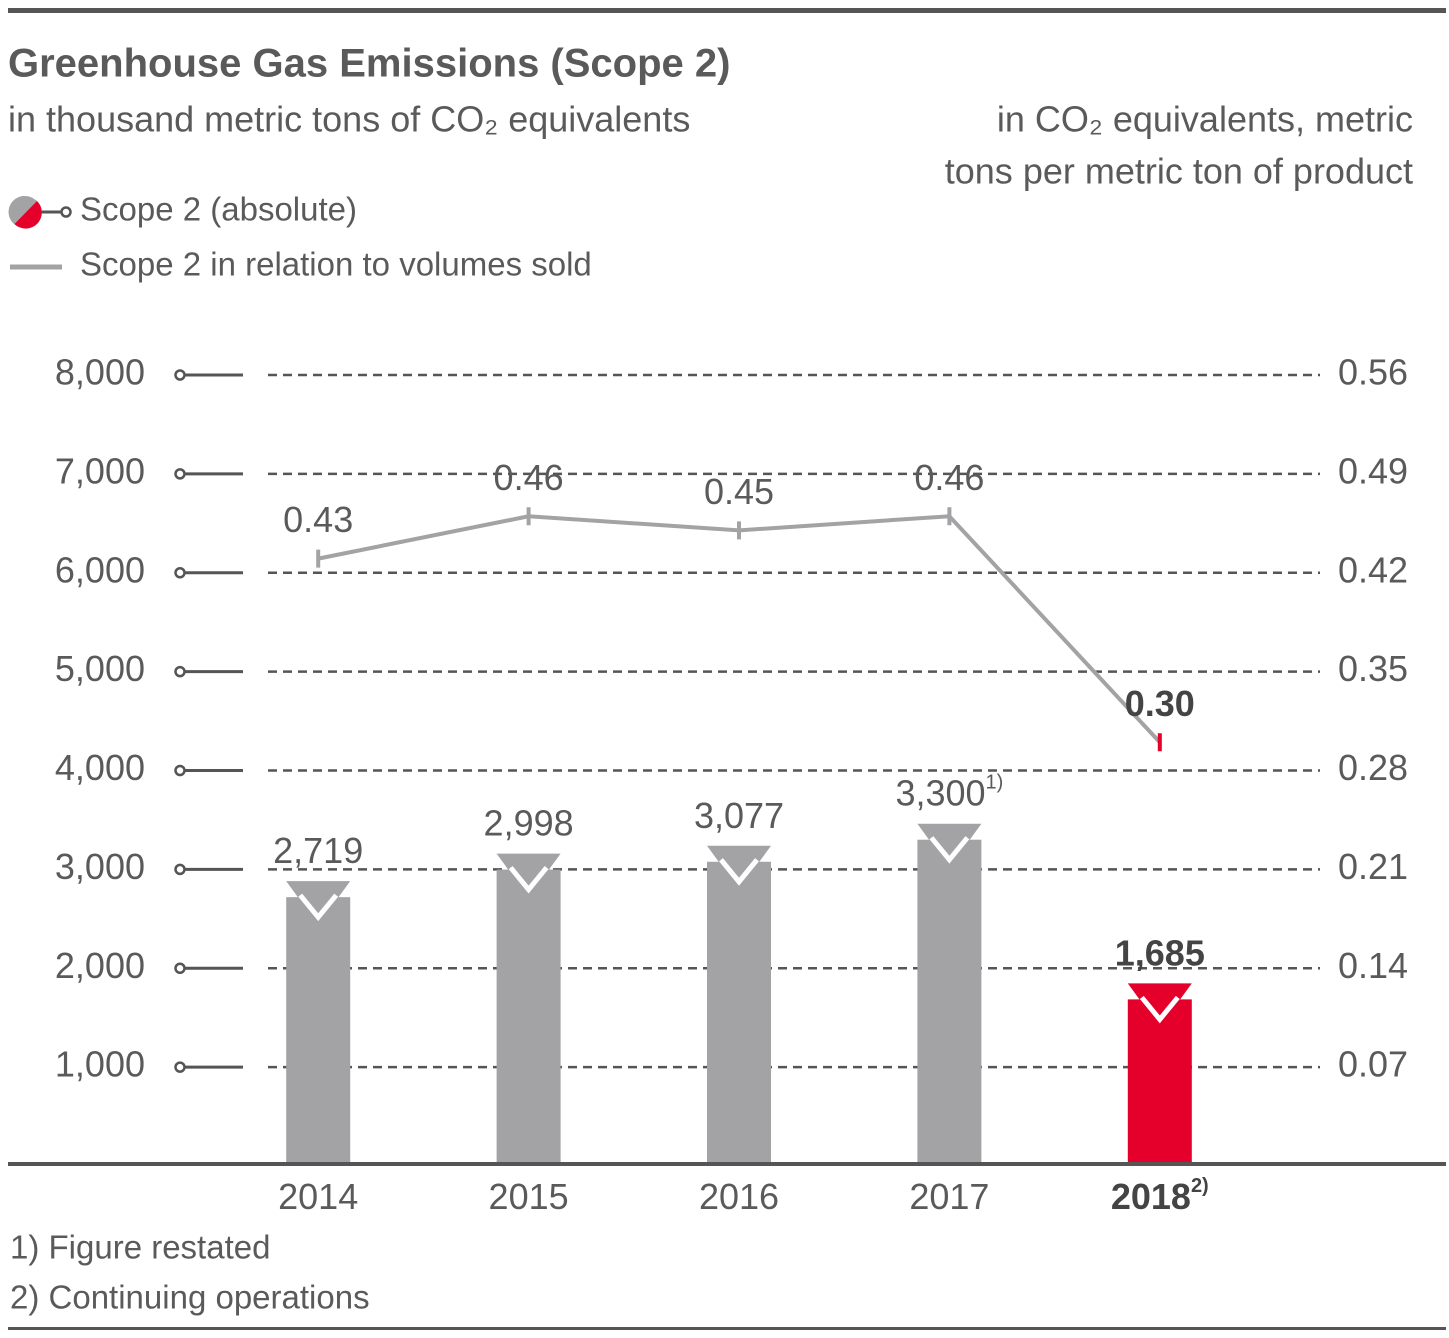 This screenshot has width=1449, height=1338. Describe the element at coordinates (190, 1297) in the screenshot. I see `footnote: 2) Continuing operations` at that location.